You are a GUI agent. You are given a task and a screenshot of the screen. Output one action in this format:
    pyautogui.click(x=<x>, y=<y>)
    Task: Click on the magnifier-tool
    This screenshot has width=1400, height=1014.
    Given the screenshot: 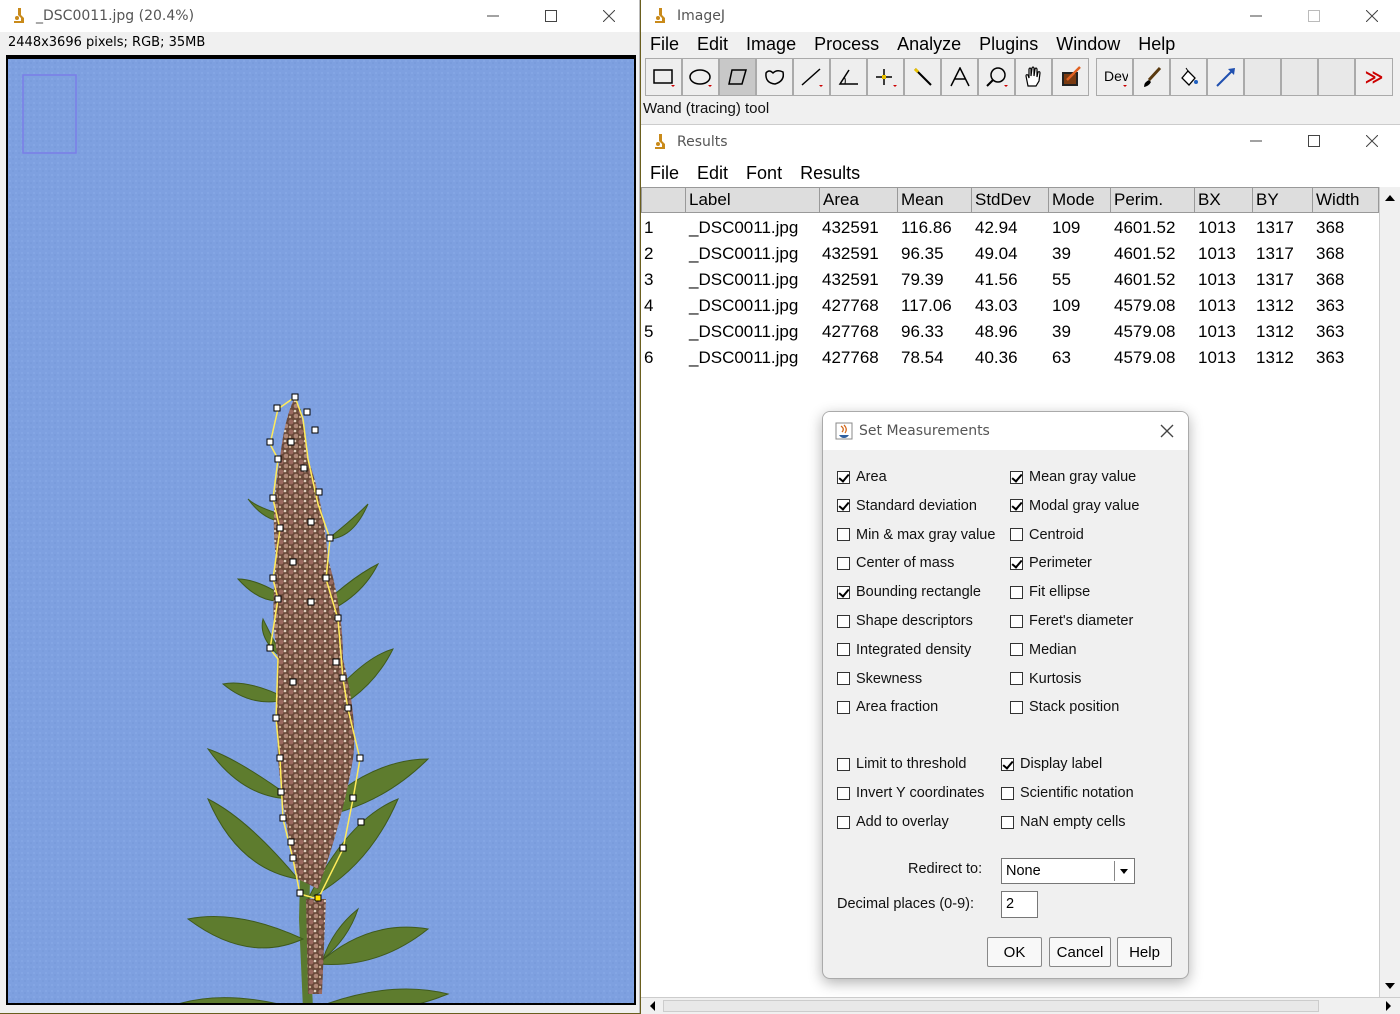 What is the action you would take?
    pyautogui.click(x=996, y=77)
    